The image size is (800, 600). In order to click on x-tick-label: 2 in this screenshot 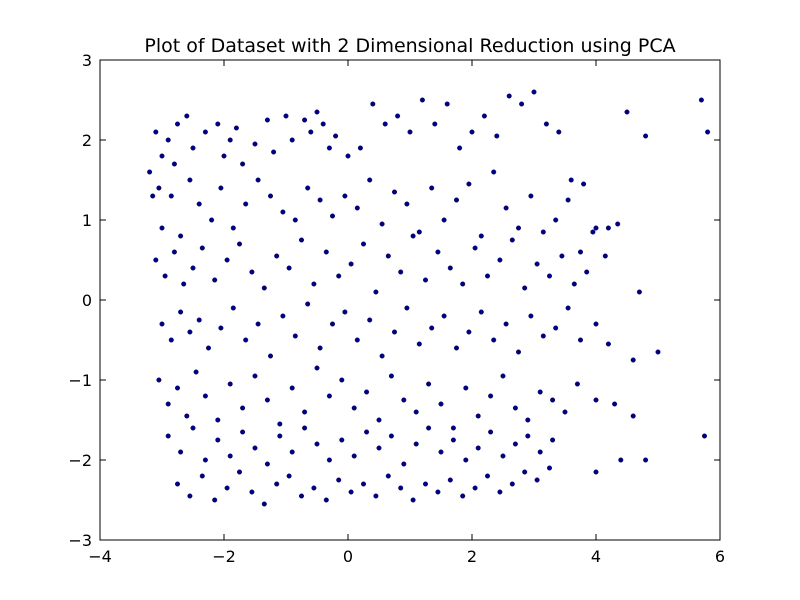, I will do `click(472, 556)`.